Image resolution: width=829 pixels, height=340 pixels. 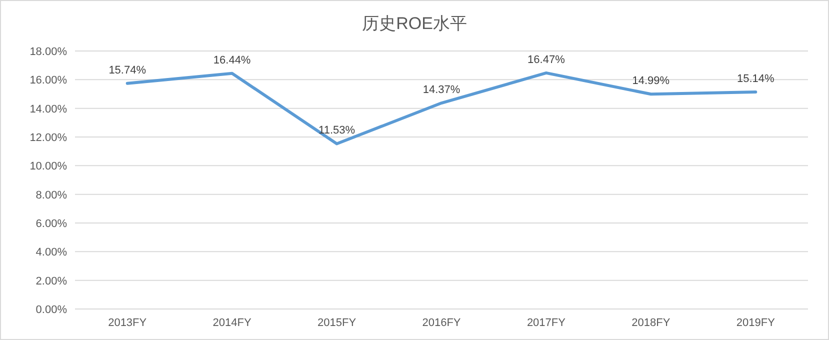 What do you see at coordinates (442, 323) in the screenshot?
I see `x-tick-label: 2016FY` at bounding box center [442, 323].